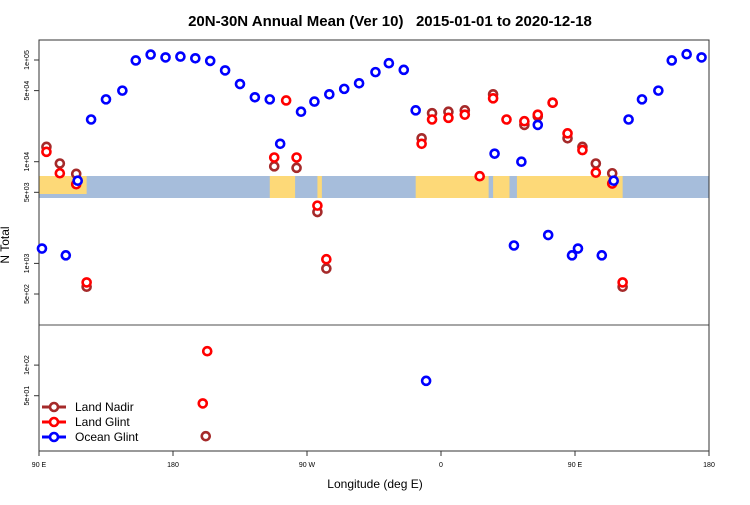  What do you see at coordinates (27, 162) in the screenshot?
I see `y-tick-label: 1e+04` at bounding box center [27, 162].